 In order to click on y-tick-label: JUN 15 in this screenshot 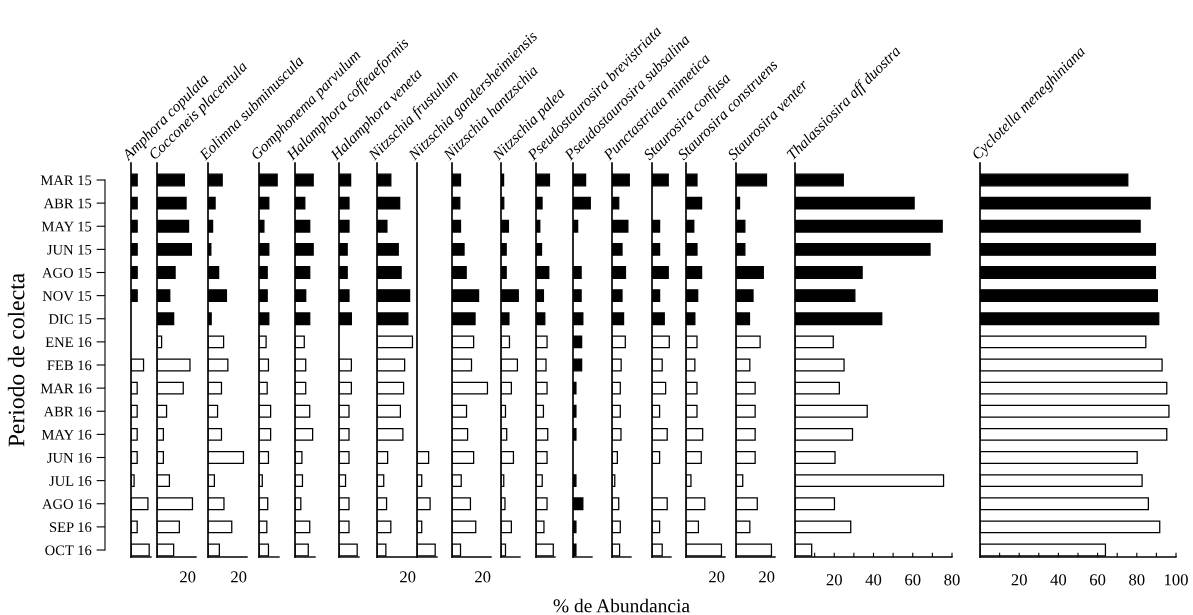, I will do `click(69, 249)`.